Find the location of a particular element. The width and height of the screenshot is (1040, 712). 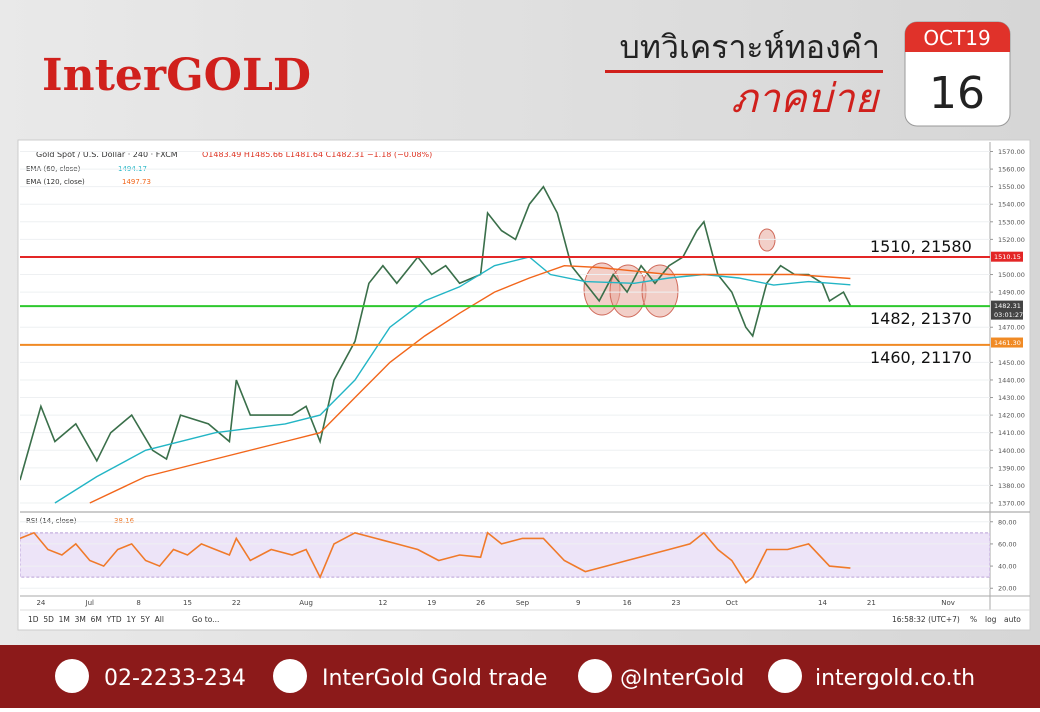

brand: InterGOLD is located at coordinates (176, 75).